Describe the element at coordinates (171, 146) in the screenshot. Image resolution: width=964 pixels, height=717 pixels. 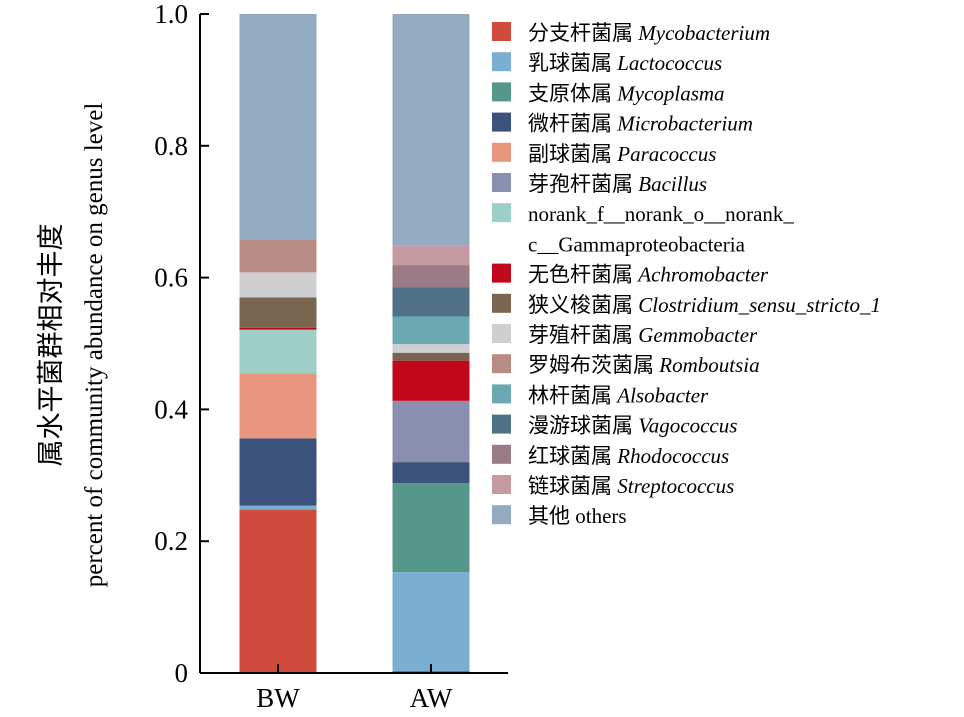
I see `y-tick-label: 0.8` at that location.